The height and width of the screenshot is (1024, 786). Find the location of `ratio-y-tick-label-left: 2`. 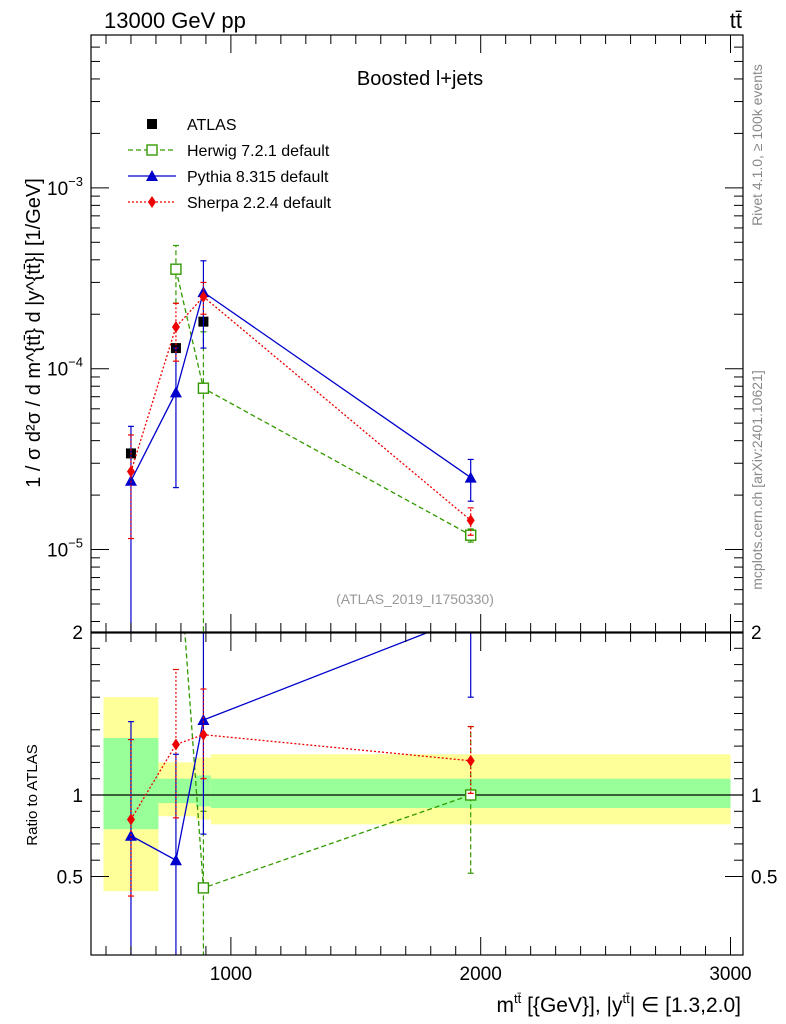

ratio-y-tick-label-left: 2 is located at coordinates (77, 633).